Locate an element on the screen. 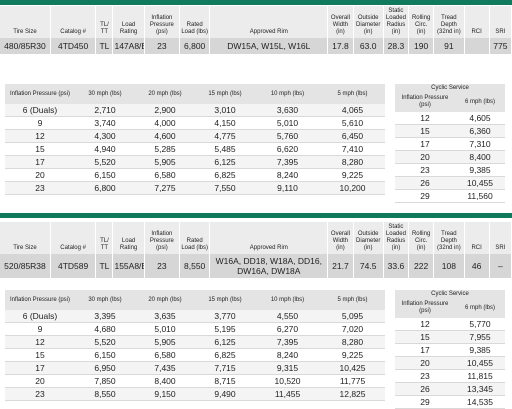  load-cell: 9,315 is located at coordinates (287, 368).